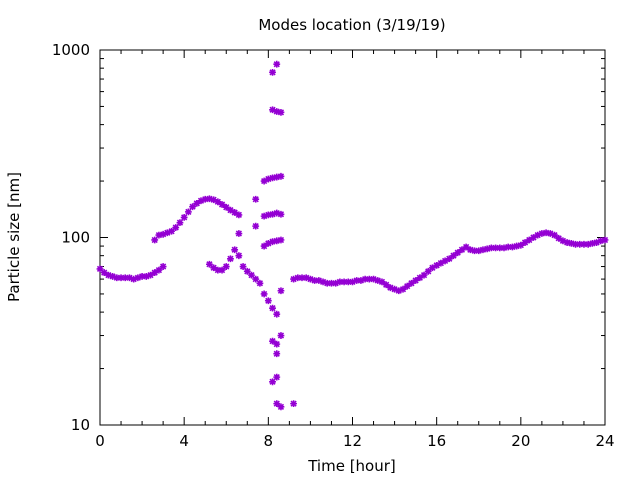 The height and width of the screenshot is (480, 640). I want to click on x-tick-labels: 0 4 8 12 16 20 24, so click(354, 441).